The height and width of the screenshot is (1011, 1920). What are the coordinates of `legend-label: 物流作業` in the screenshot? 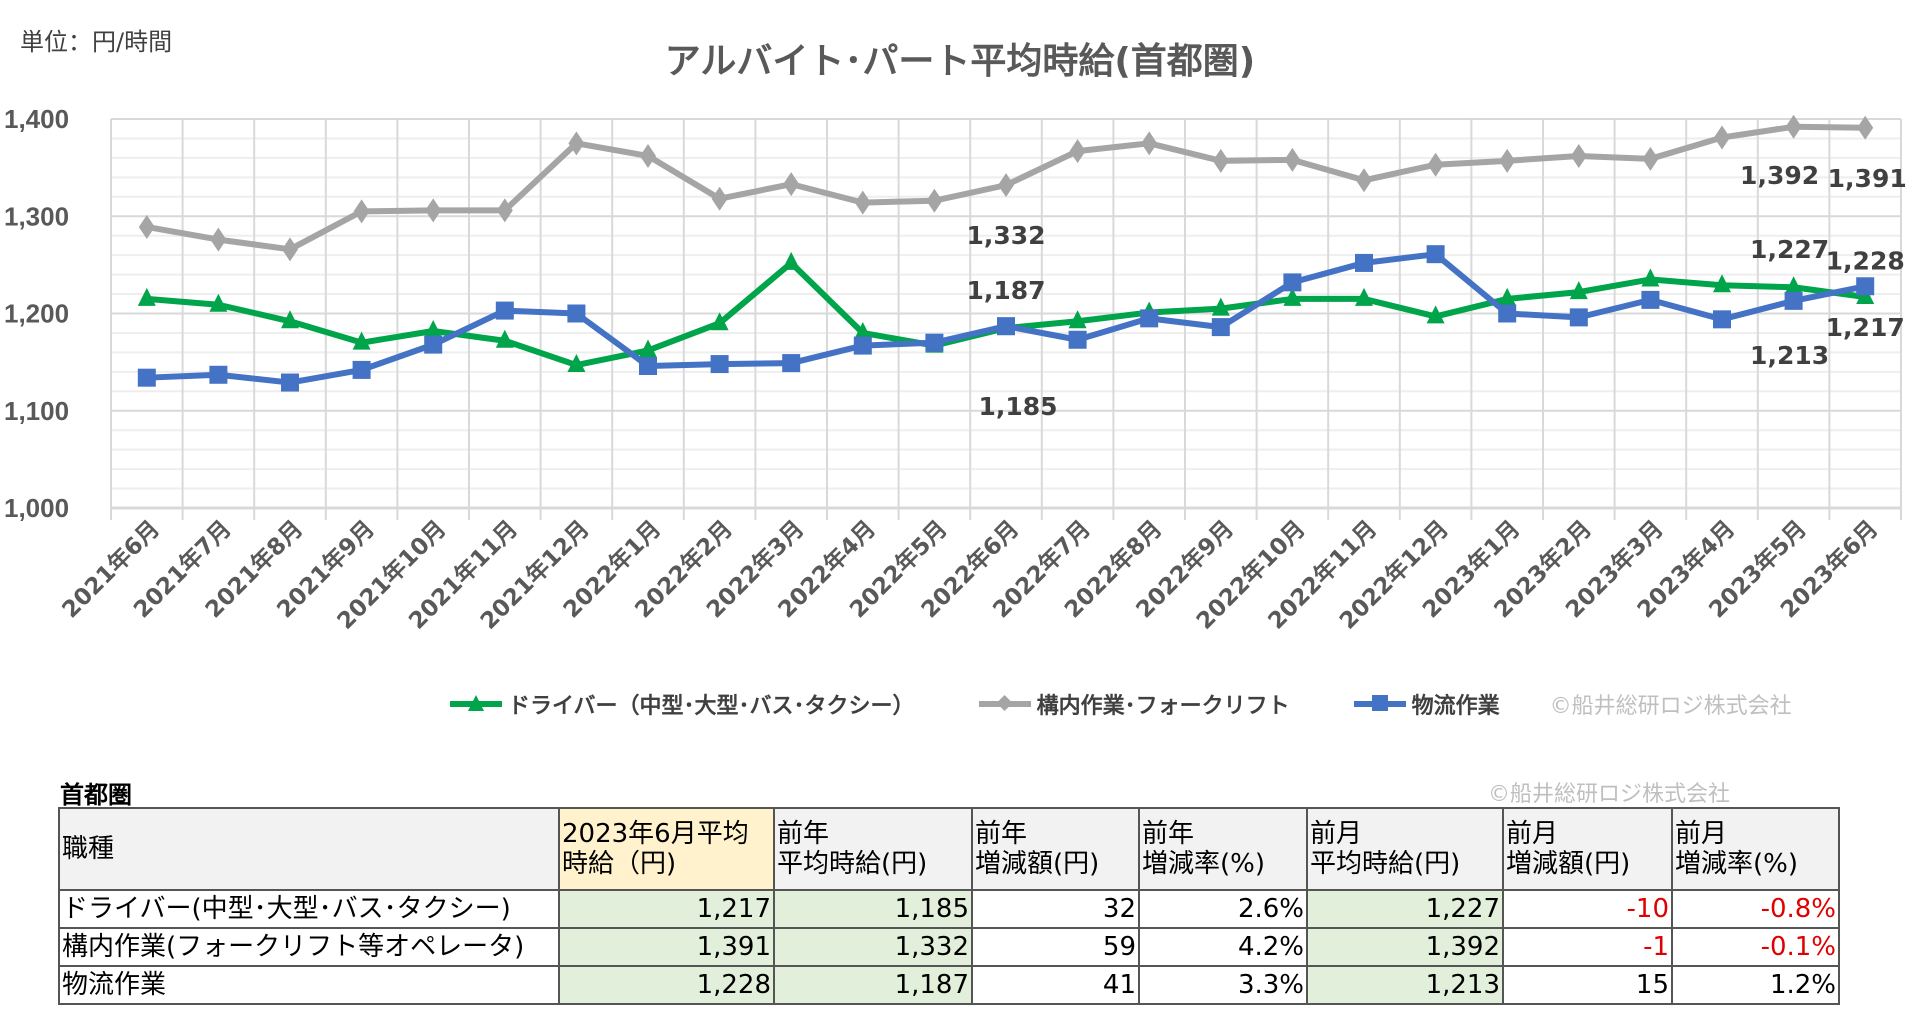 It's located at (1455, 706).